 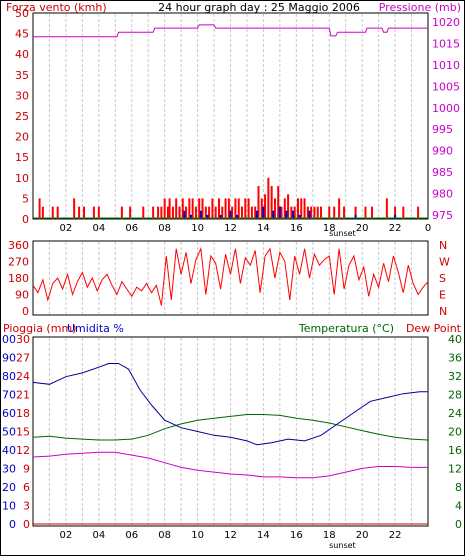 I want to click on pressure-tick-label: 985, so click(x=442, y=172).